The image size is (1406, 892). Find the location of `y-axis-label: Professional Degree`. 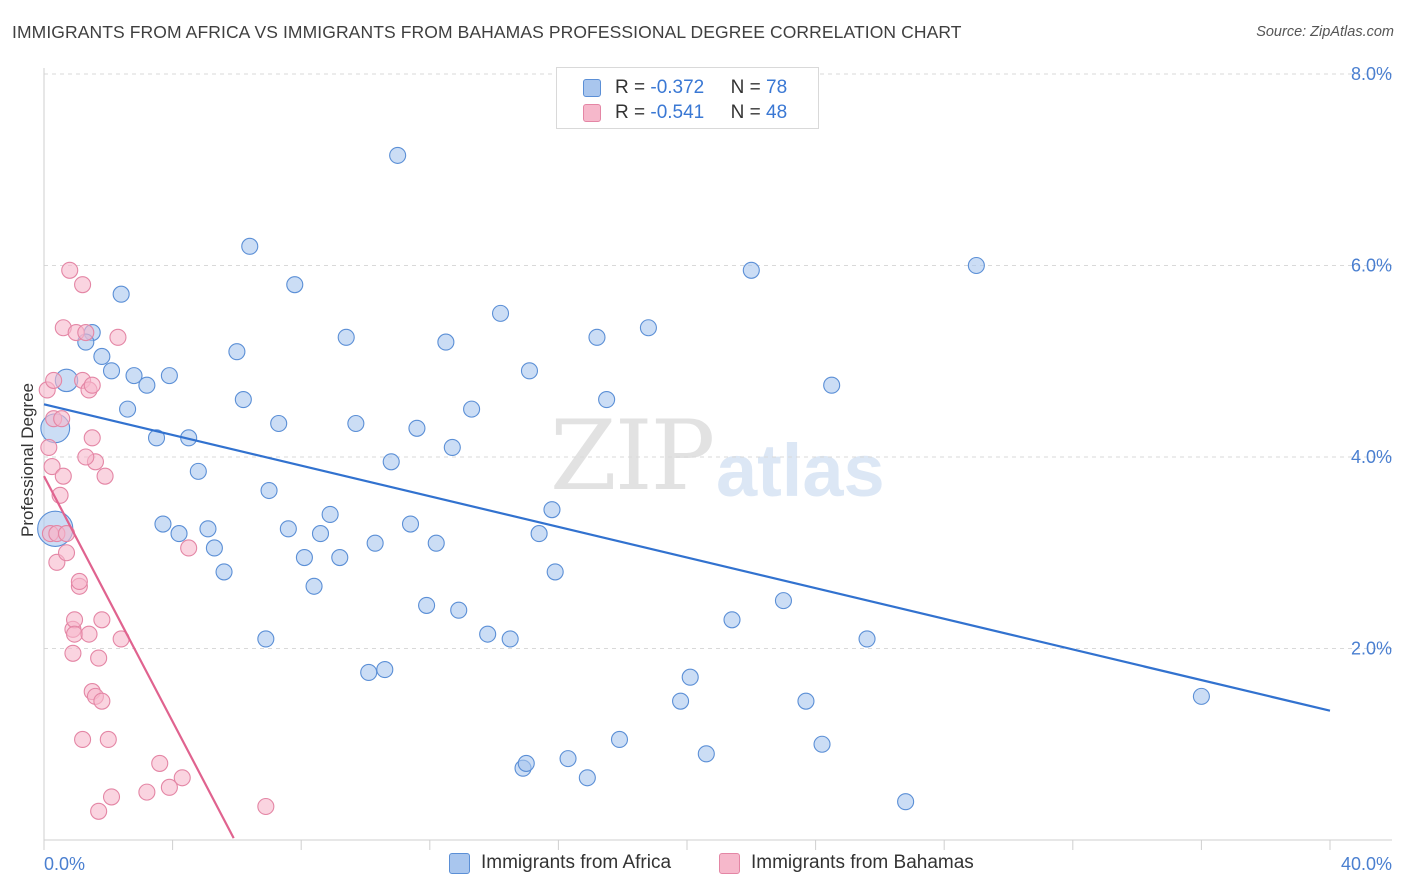

y-axis-label: Professional Degree is located at coordinates (27, 460).